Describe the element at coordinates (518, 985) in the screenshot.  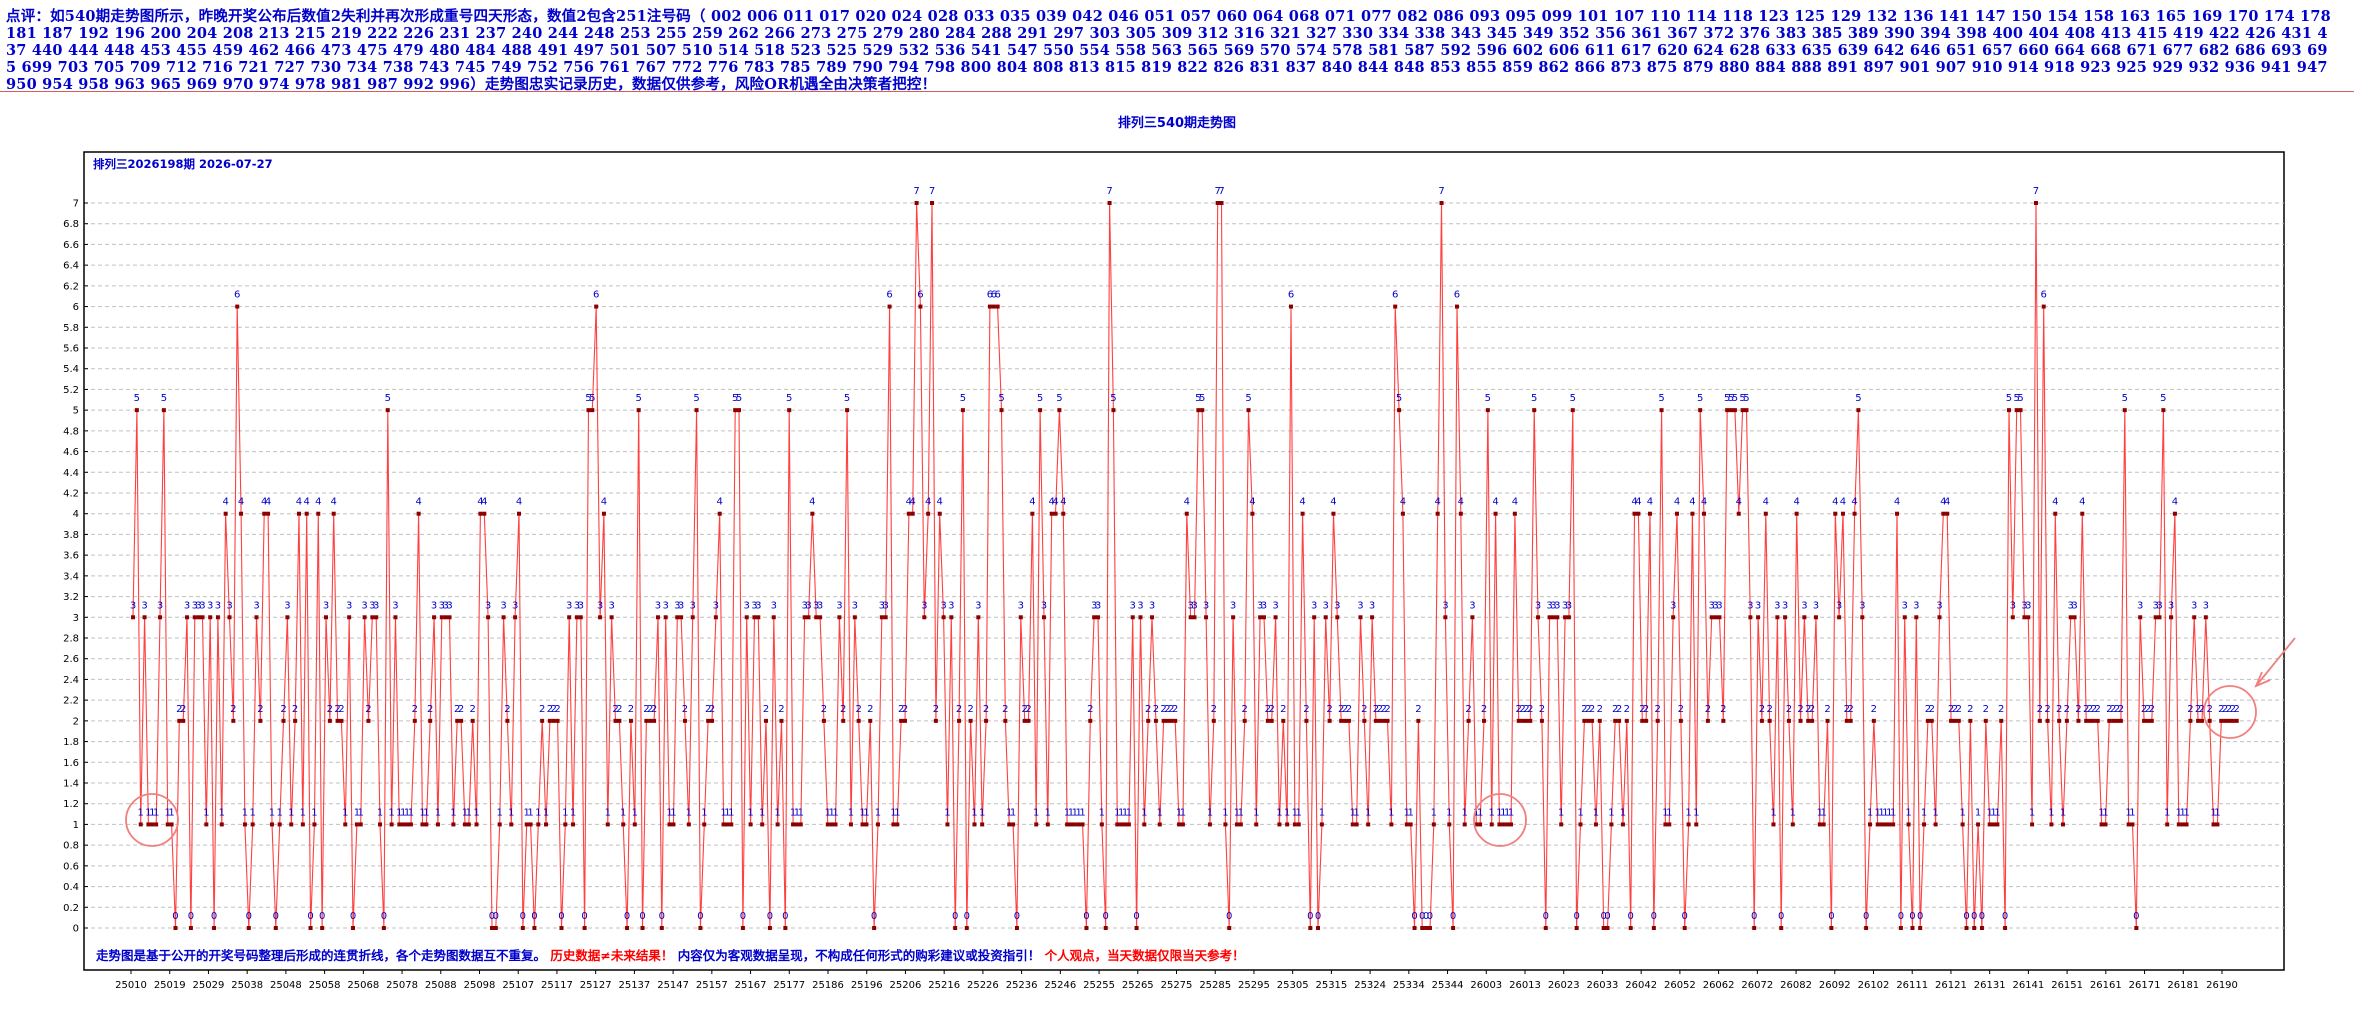
I see `x-tick-label: 25107` at that location.